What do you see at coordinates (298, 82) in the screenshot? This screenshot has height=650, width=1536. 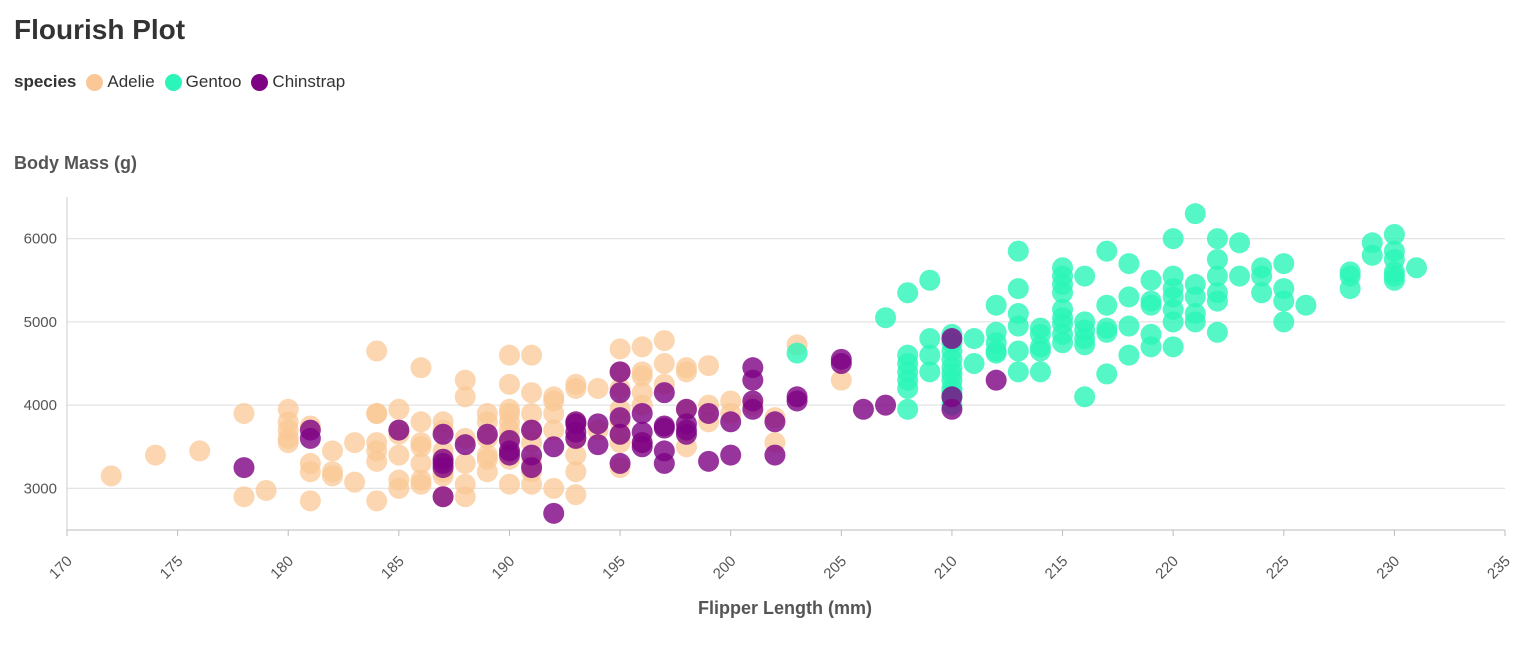 I see `legend-item-chinstrap: Chinstrap` at bounding box center [298, 82].